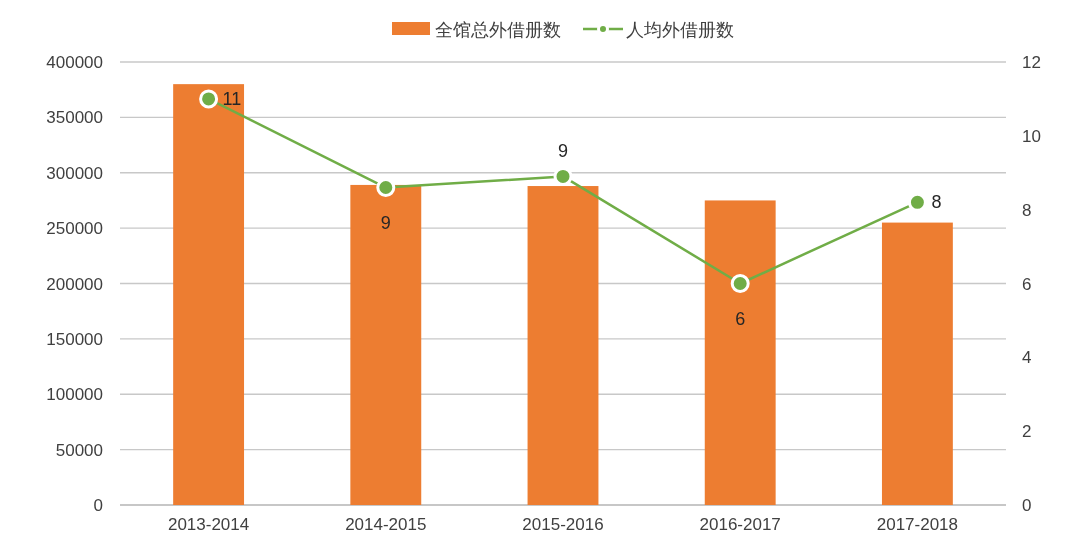  Describe the element at coordinates (740, 524) in the screenshot. I see `x-tick: 2016-2017` at that location.